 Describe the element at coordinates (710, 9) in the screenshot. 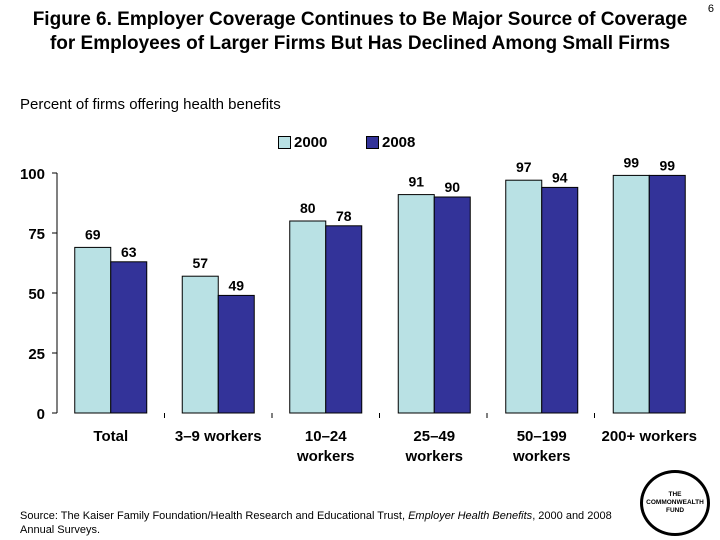

I see `page-number: 6` at that location.